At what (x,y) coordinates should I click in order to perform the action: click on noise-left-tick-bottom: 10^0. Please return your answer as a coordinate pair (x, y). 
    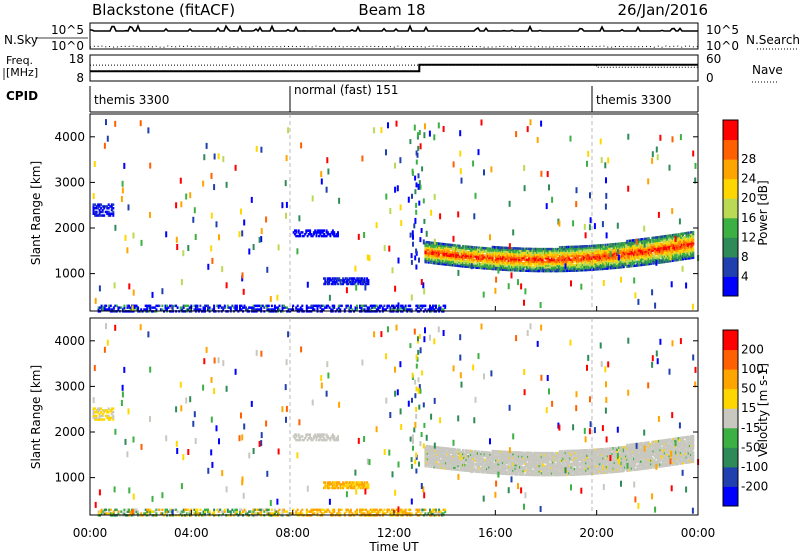
    Looking at the image, I should click on (67, 46).